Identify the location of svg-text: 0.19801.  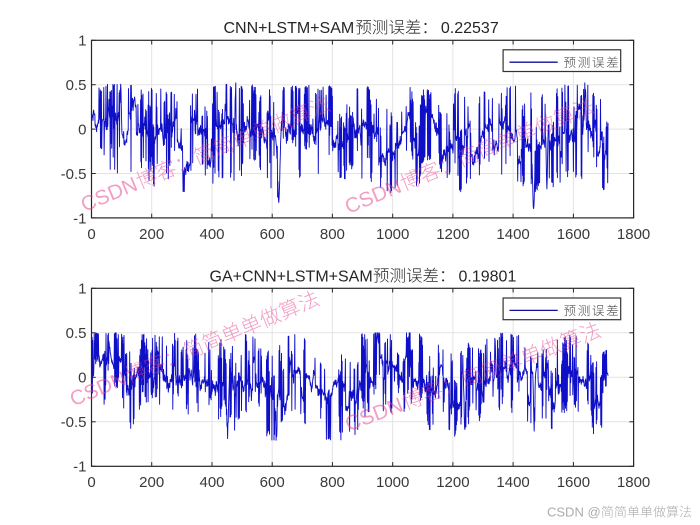
(488, 276).